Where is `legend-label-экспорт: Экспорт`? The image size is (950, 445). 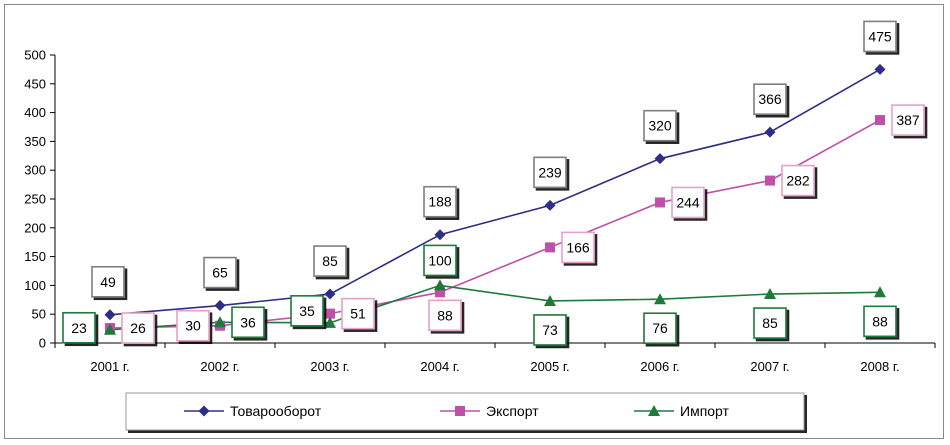
legend-label-экспорт: Экспорт is located at coordinates (512, 411).